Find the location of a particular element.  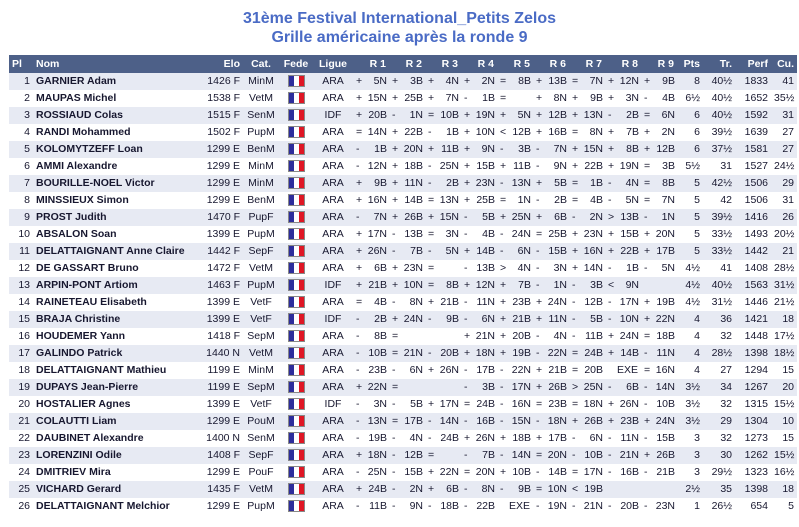

cell-cumulative: 31½ is located at coordinates (784, 285).